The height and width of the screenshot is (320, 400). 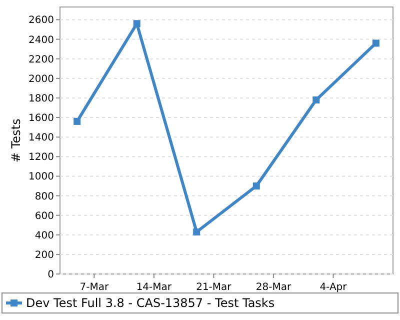 I want to click on y-tick-label: 0, so click(x=51, y=275).